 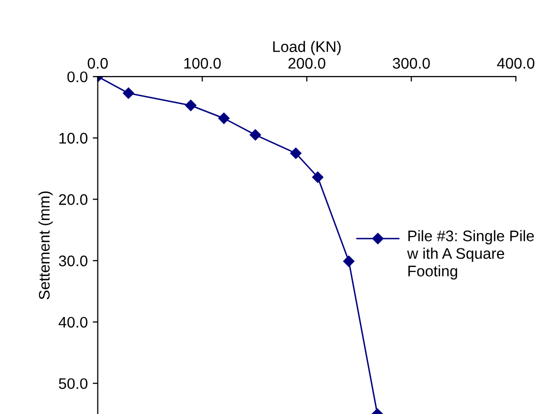 What do you see at coordinates (45, 245) in the screenshot?
I see `y-axis-title: Settement (mm)` at bounding box center [45, 245].